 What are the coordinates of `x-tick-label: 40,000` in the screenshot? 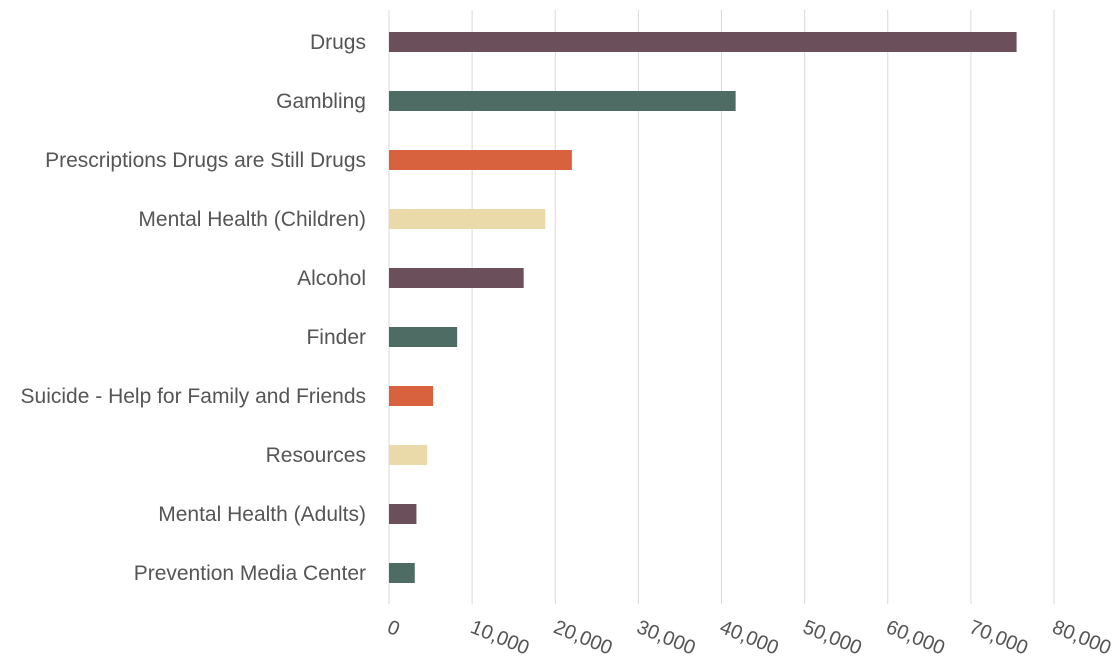 It's located at (749, 637).